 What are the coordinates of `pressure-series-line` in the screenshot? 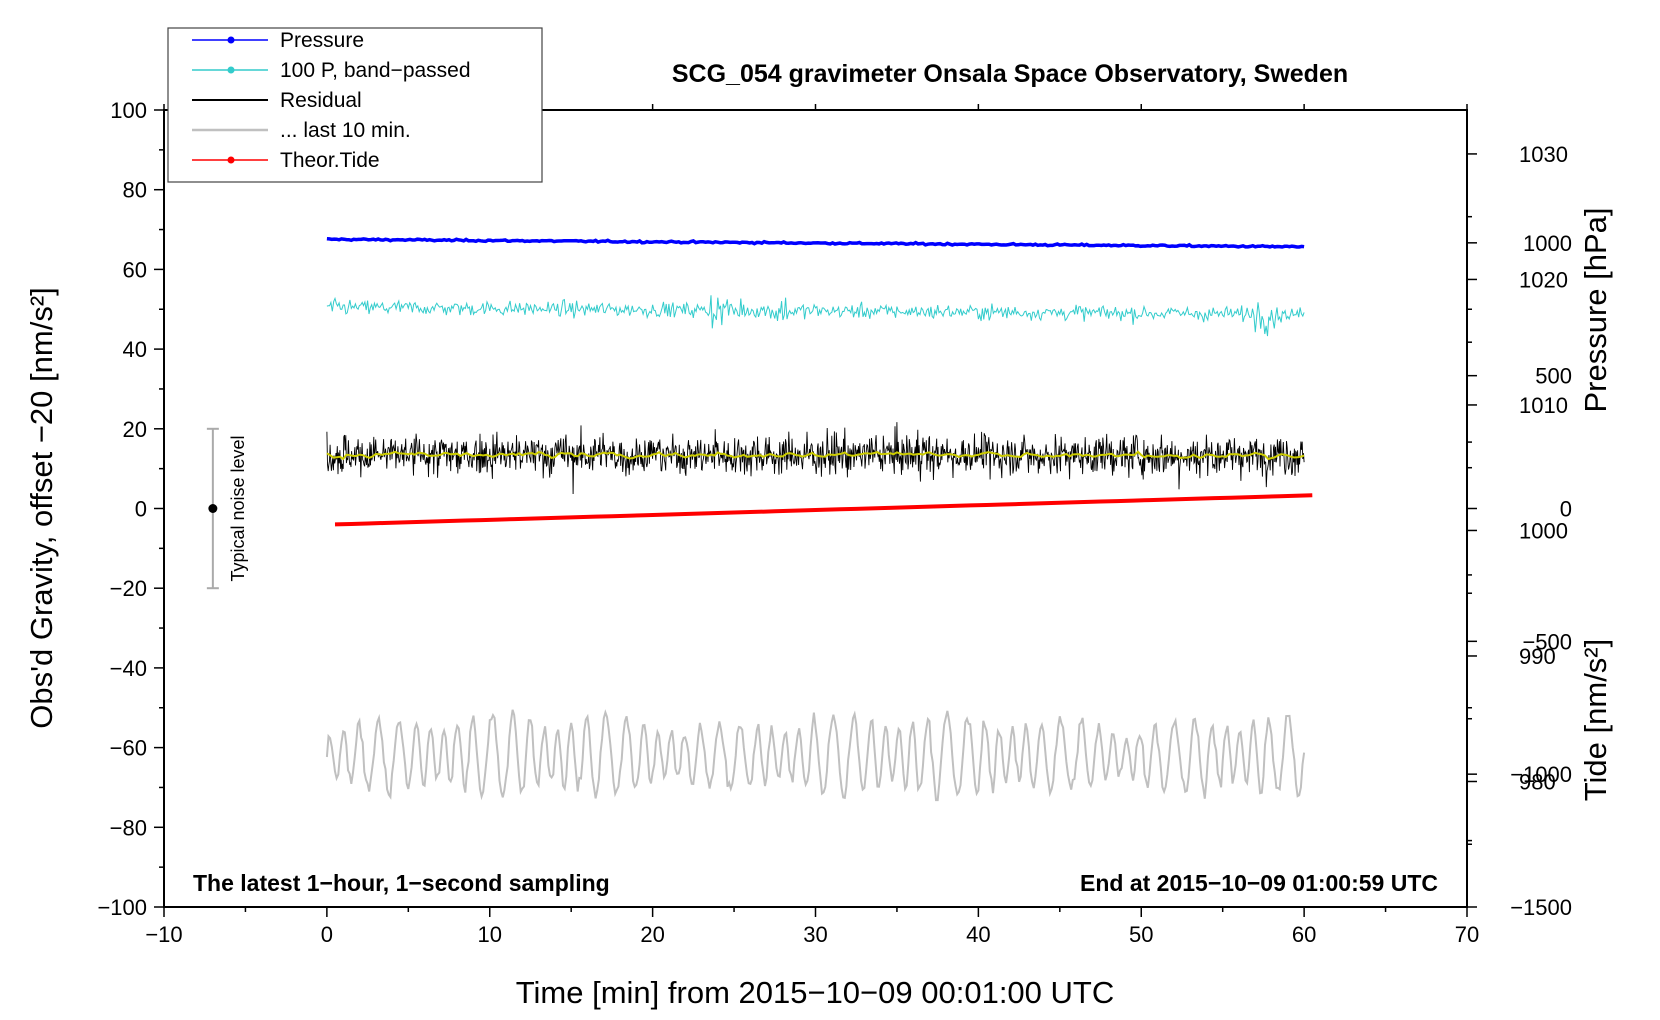 It's located at (815, 242).